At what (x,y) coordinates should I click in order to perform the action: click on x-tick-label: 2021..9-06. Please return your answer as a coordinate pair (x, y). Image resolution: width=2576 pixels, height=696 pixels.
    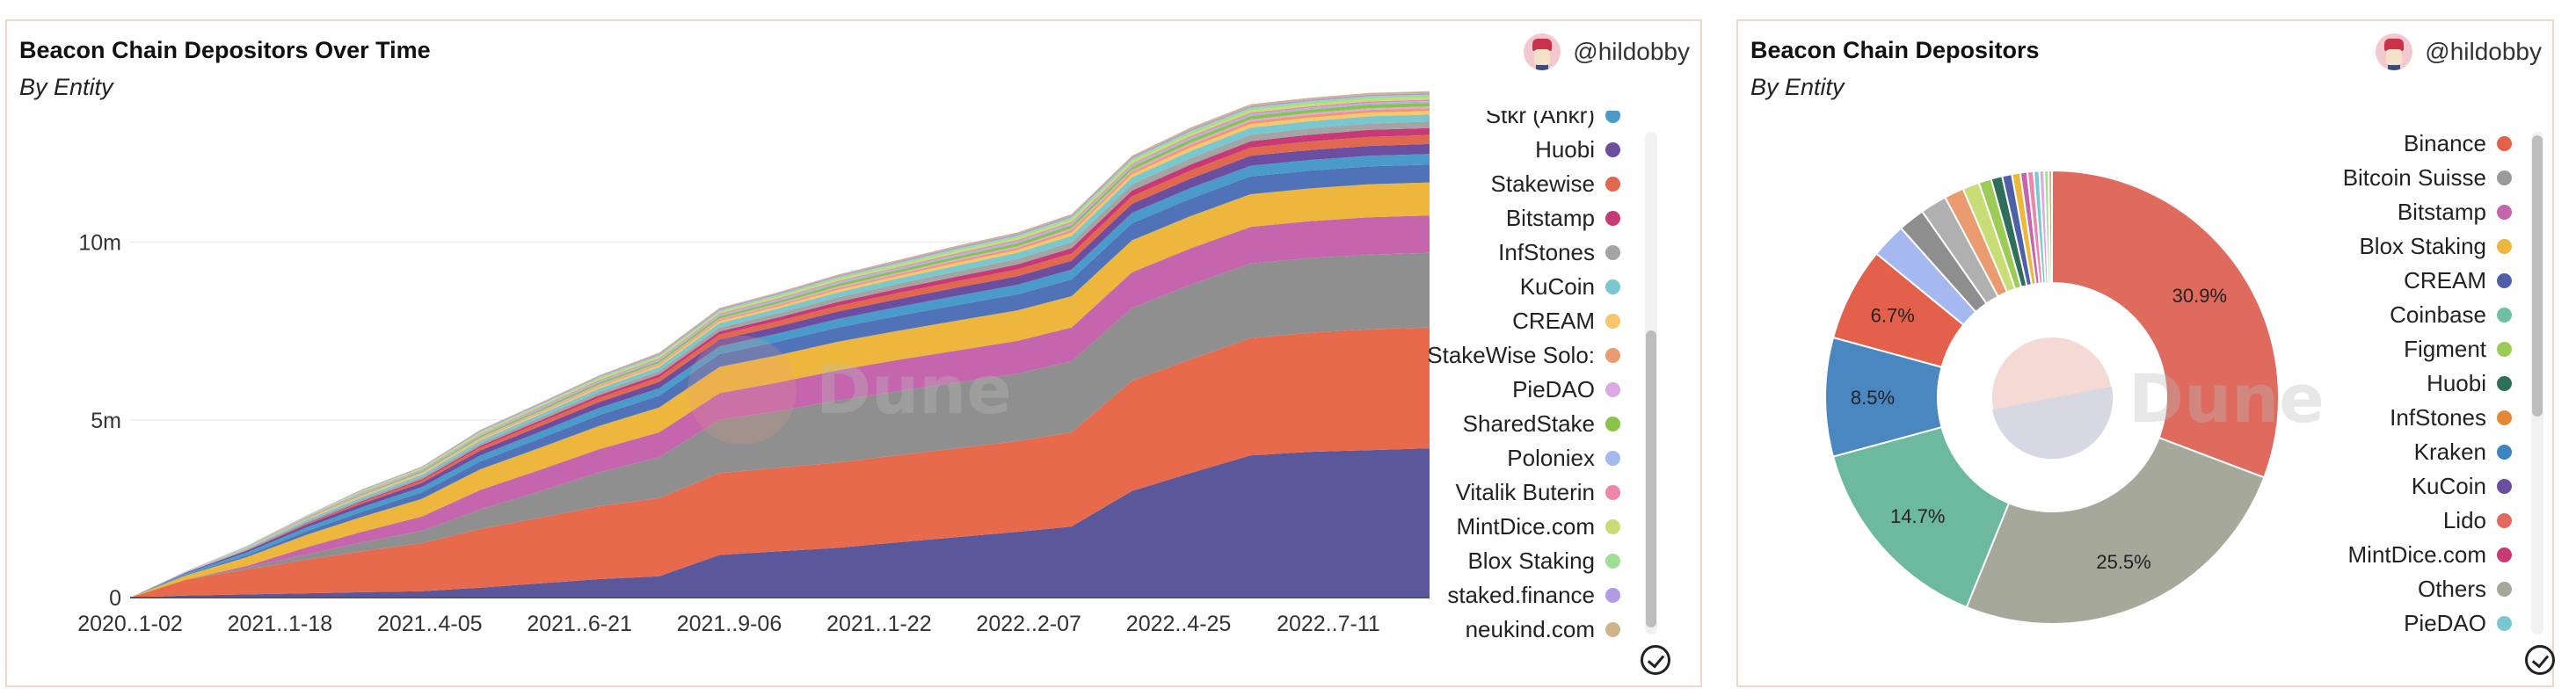
    Looking at the image, I should click on (729, 624).